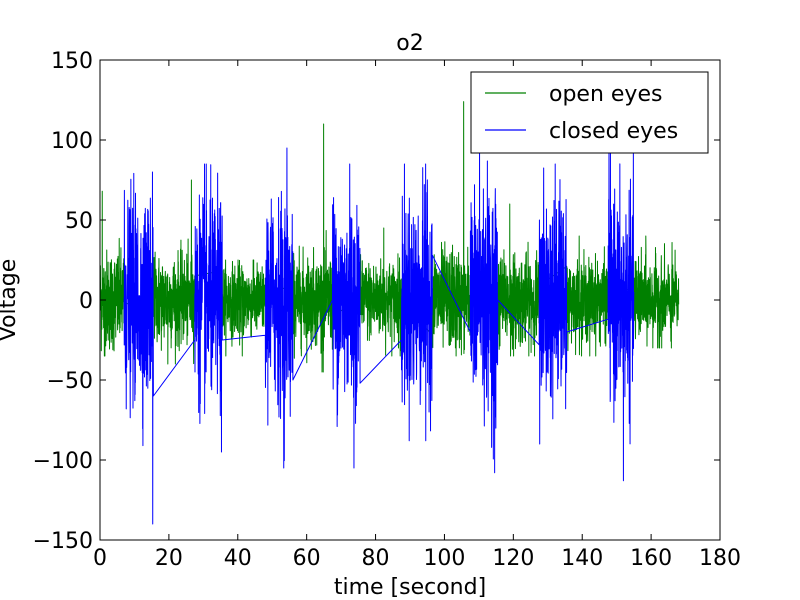 The image size is (800, 600). I want to click on y-tick-label: −50, so click(70, 381).